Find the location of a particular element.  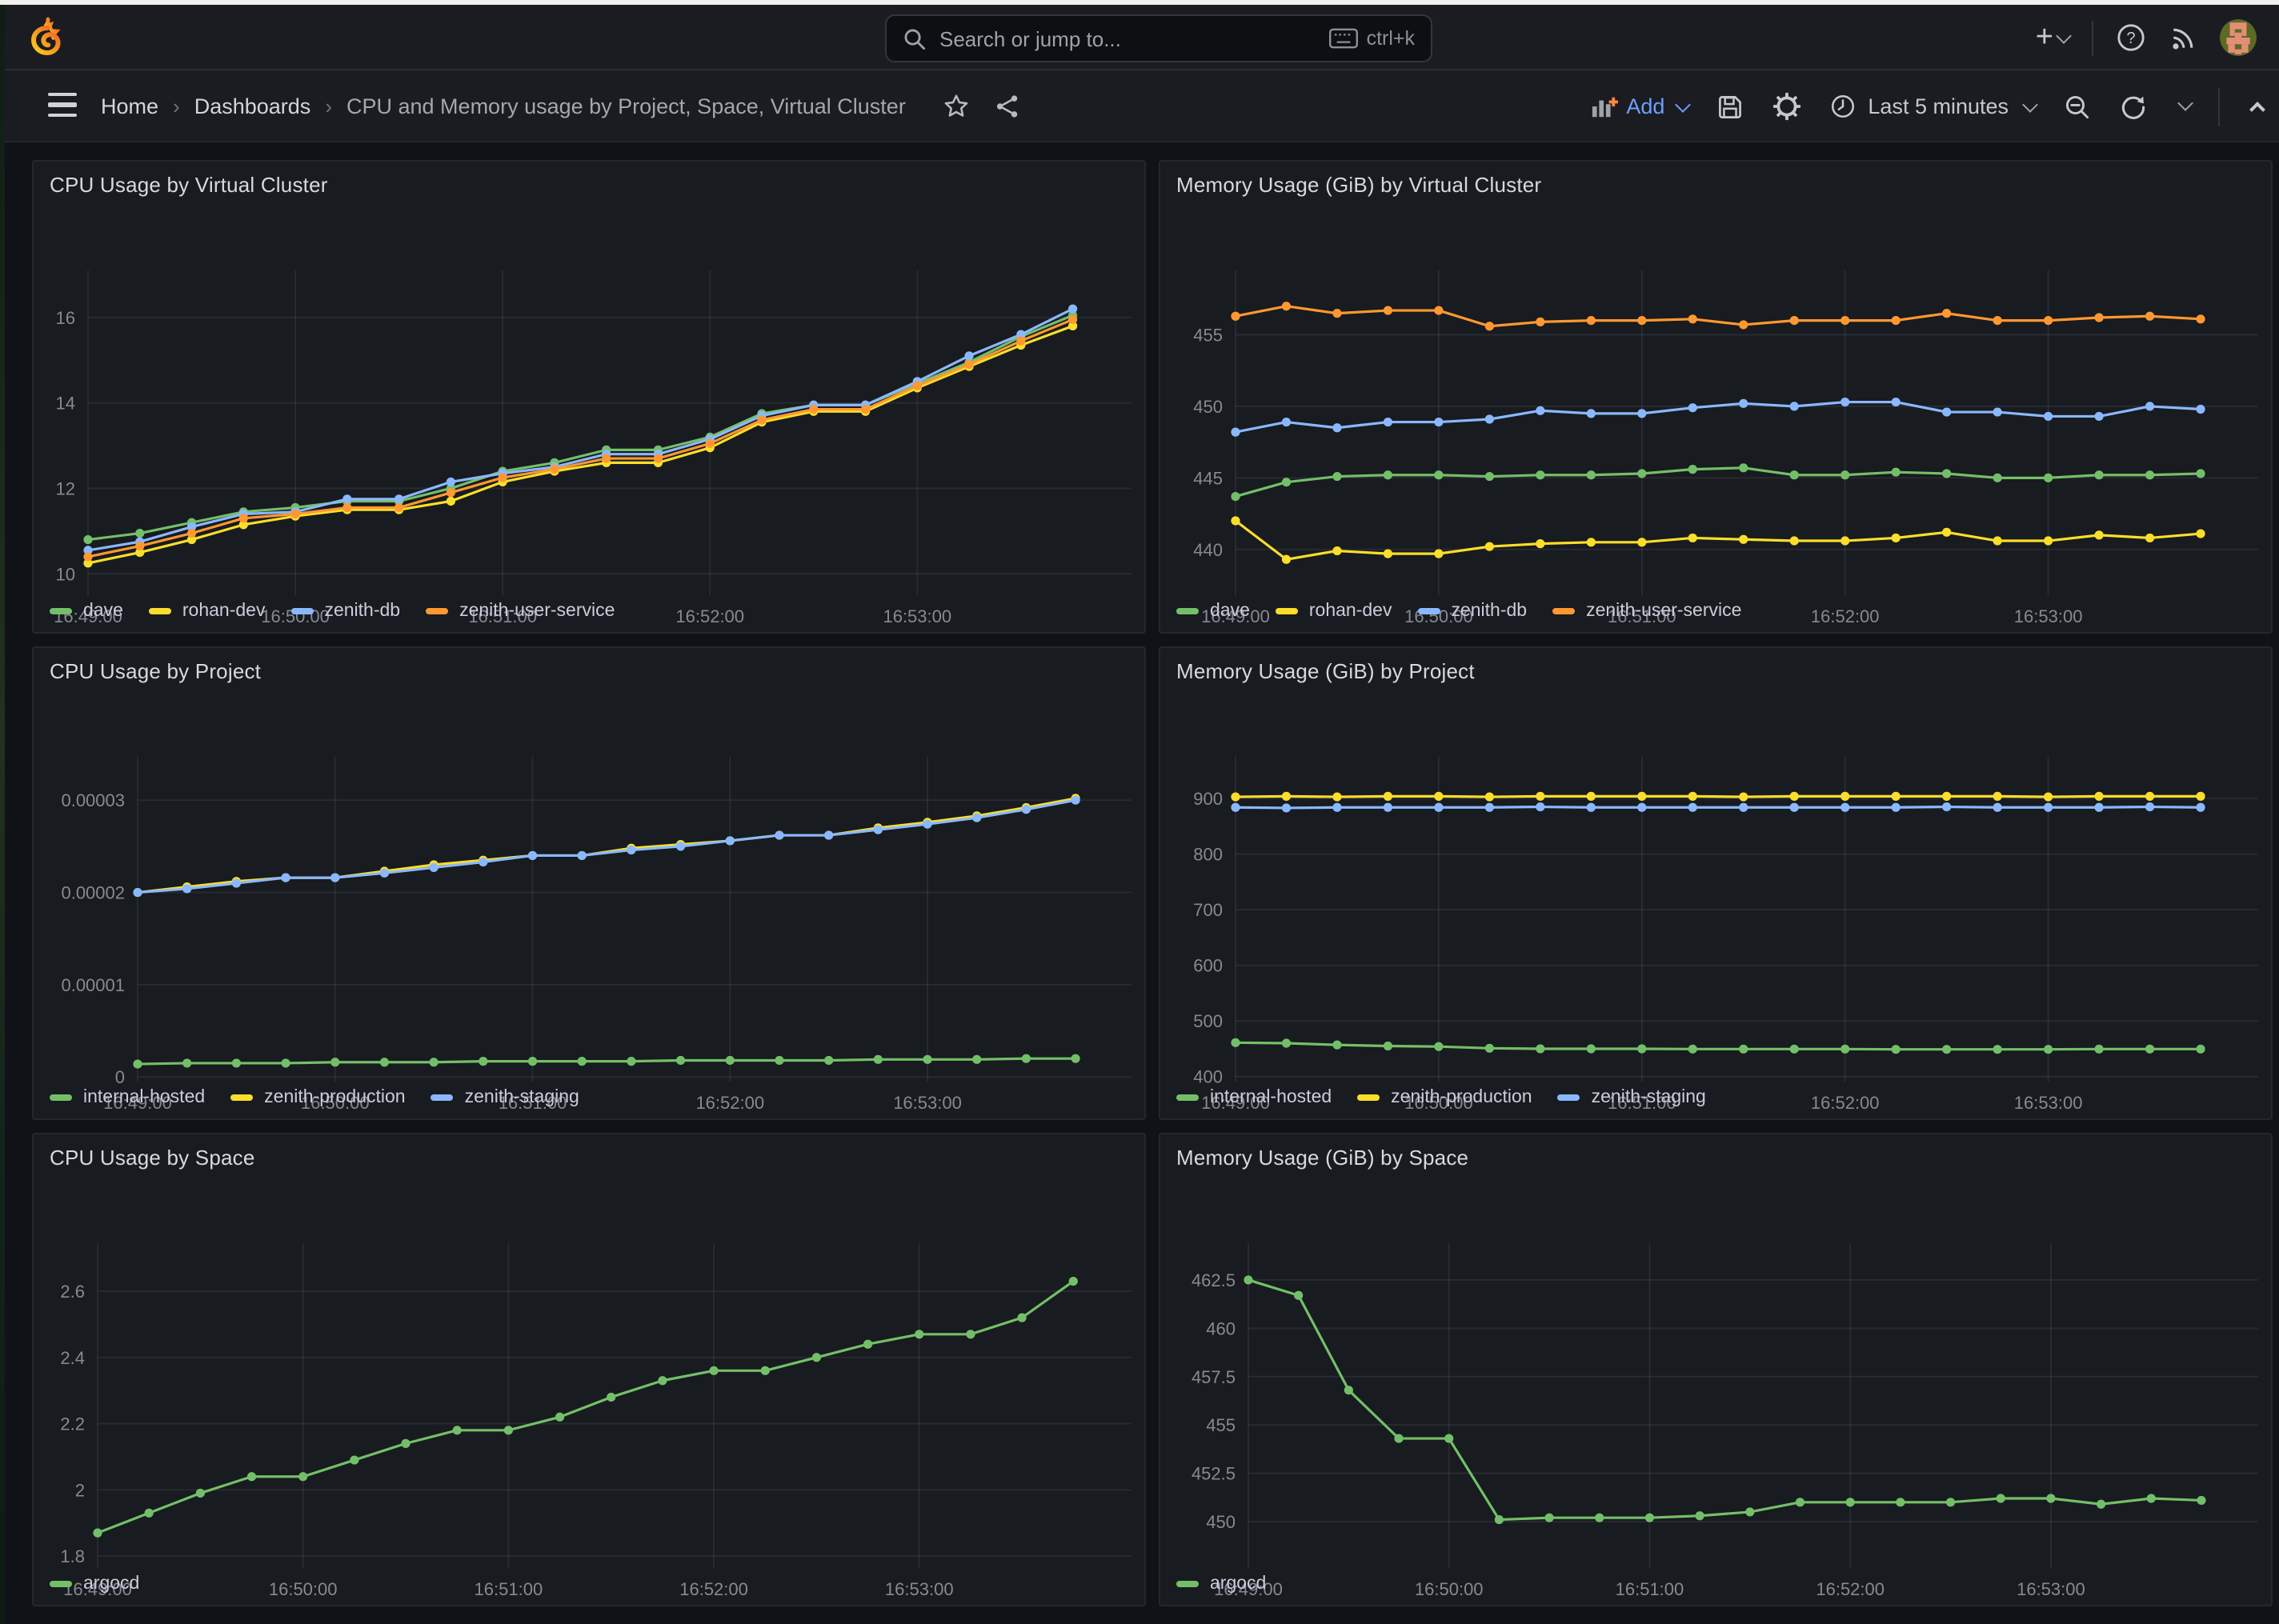

svg-text: 457.5 is located at coordinates (1214, 1377).